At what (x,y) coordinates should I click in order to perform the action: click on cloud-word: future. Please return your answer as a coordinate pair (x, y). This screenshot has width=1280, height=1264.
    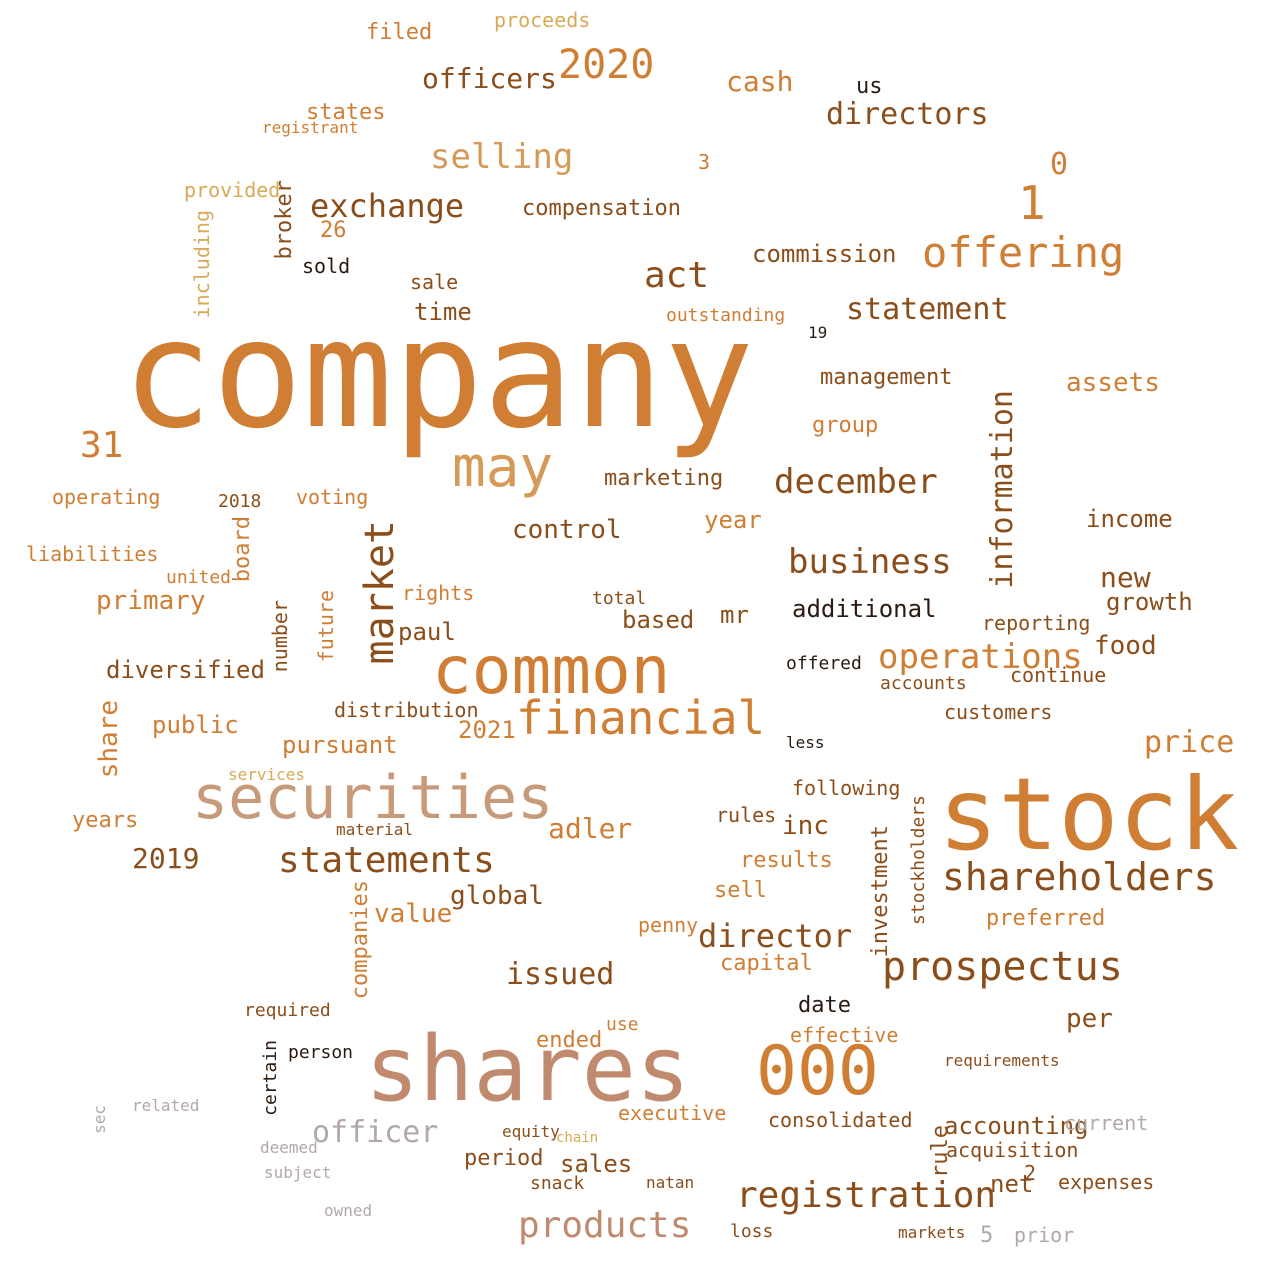
    Looking at the image, I should click on (326, 626).